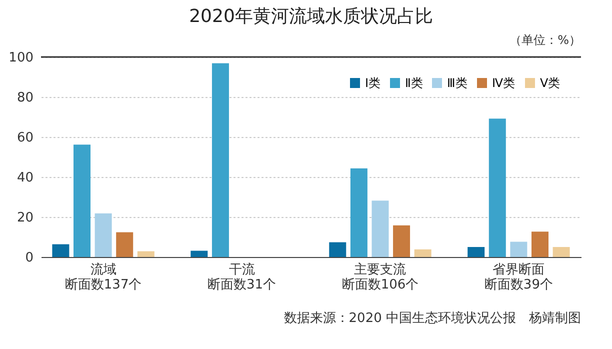 Image resolution: width=612 pixels, height=349 pixels. What do you see at coordinates (25, 178) in the screenshot?
I see `y-tick-label: 40` at bounding box center [25, 178].